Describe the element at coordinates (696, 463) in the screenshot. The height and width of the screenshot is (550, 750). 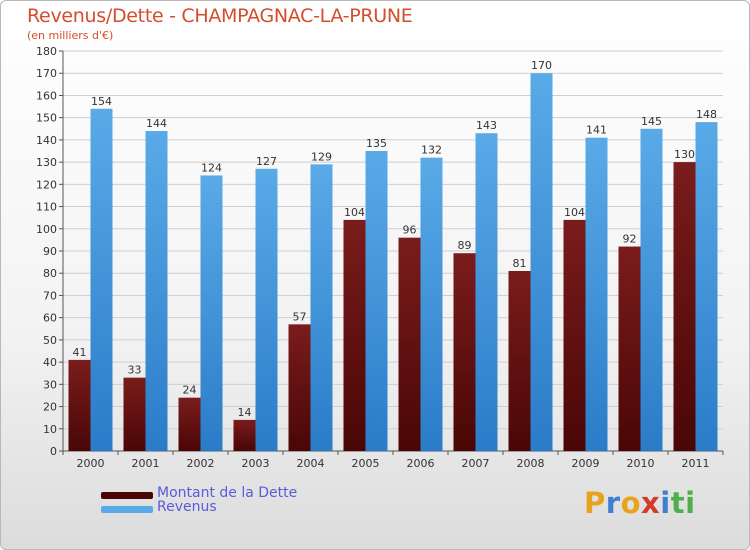
I see `x-tick-label: 2011` at that location.